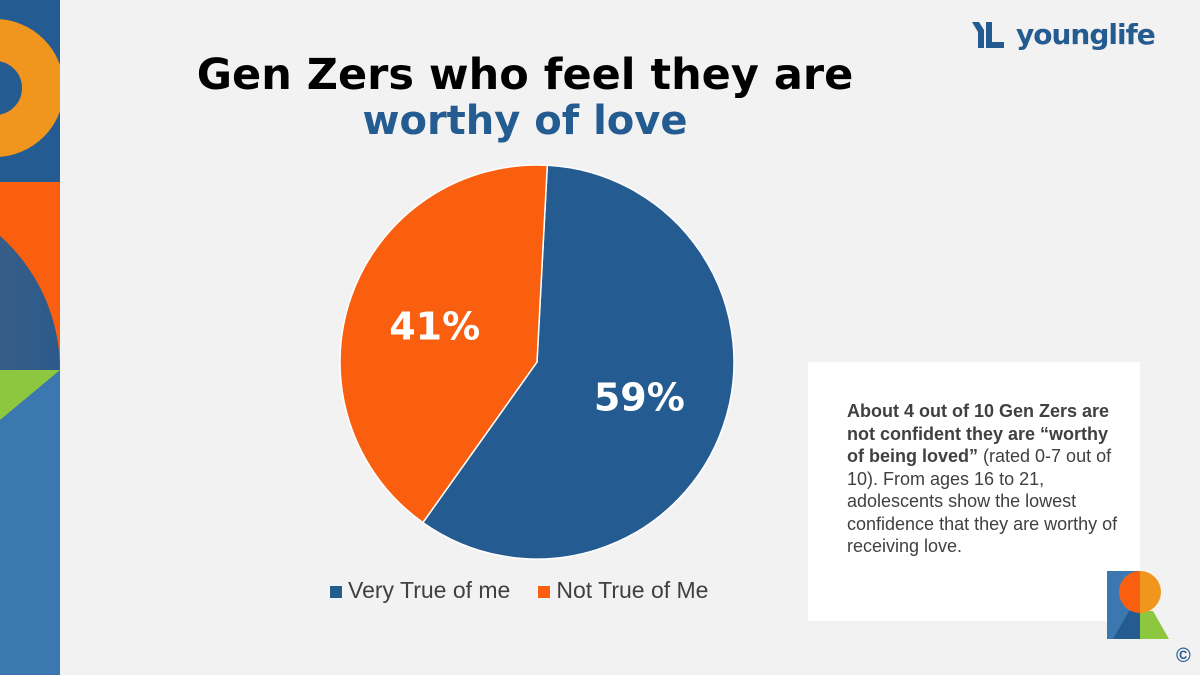 The image size is (1200, 675). I want to click on legend-label: Not True of Me, so click(632, 590).